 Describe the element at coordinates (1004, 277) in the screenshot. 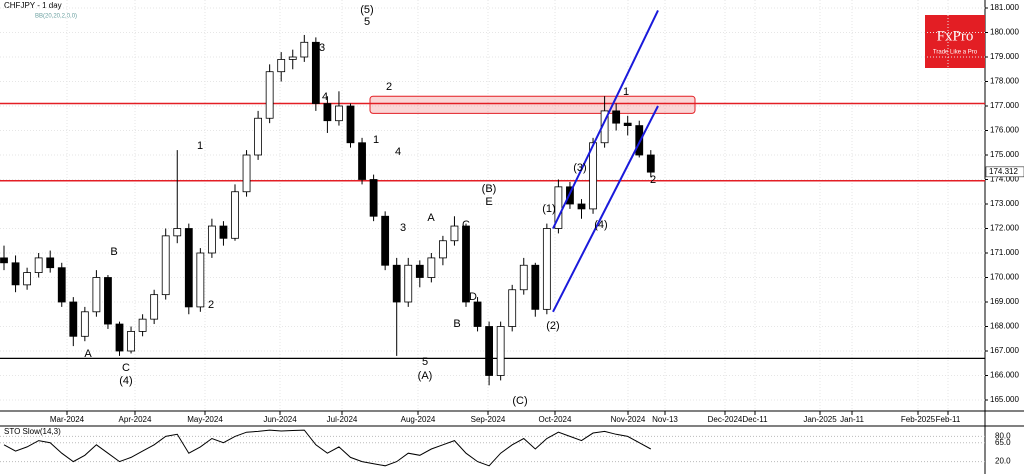

I see `y-tick-label: 170.000` at that location.